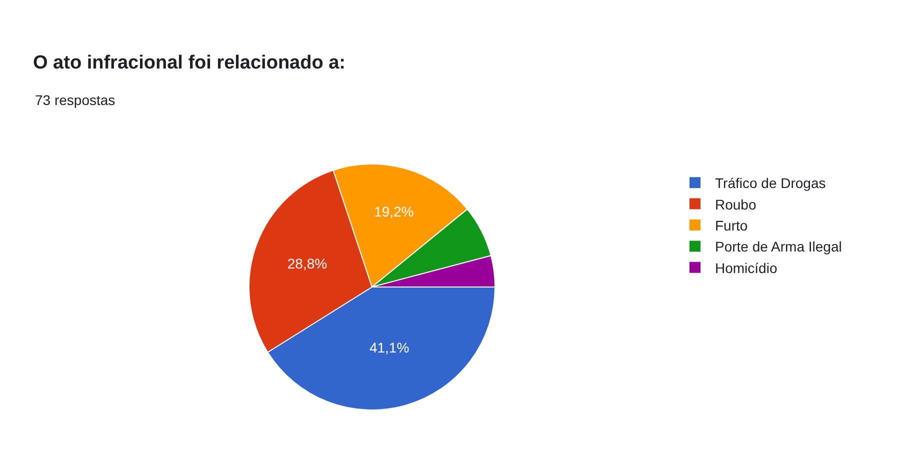 The image size is (908, 457). I want to click on legend-label: Porte de Arma Ilegal, so click(778, 246).